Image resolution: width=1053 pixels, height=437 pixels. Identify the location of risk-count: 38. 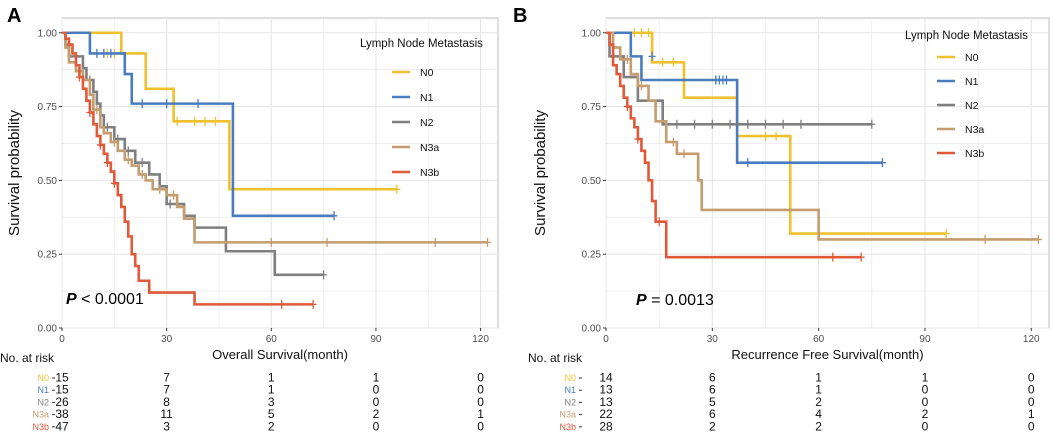
(62, 414).